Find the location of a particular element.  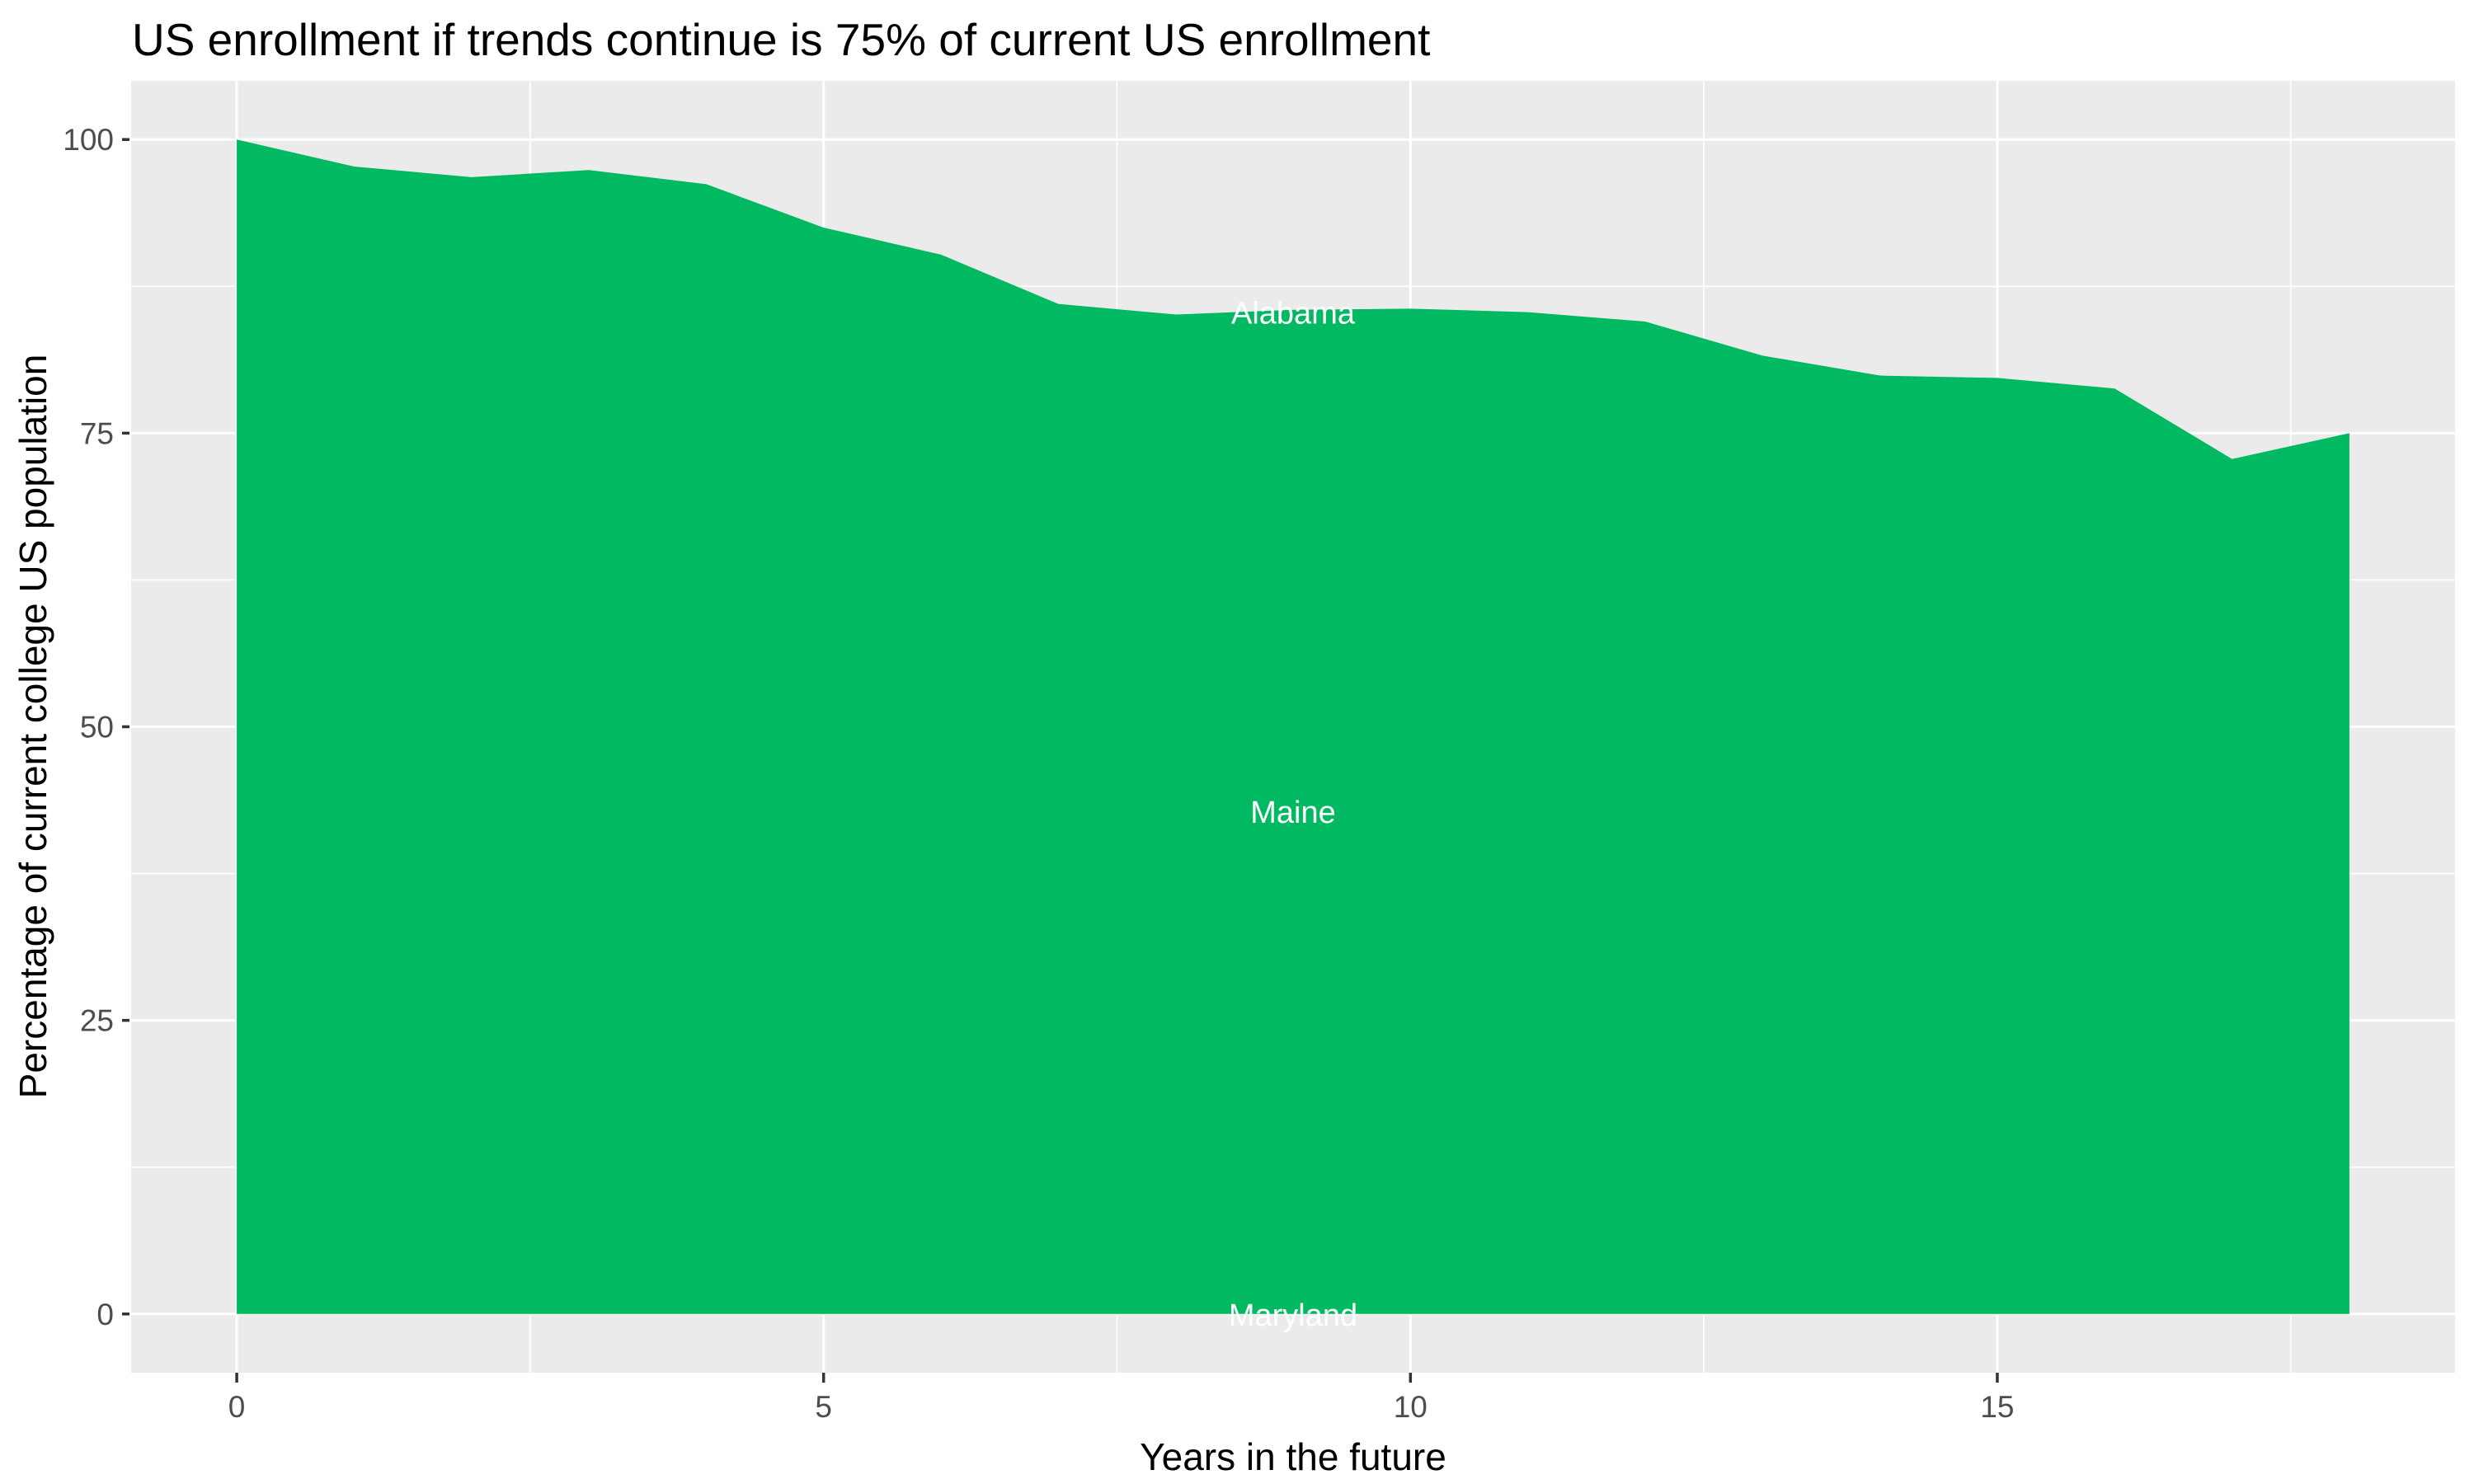

x-tick-label-10: 10 is located at coordinates (1410, 1407).